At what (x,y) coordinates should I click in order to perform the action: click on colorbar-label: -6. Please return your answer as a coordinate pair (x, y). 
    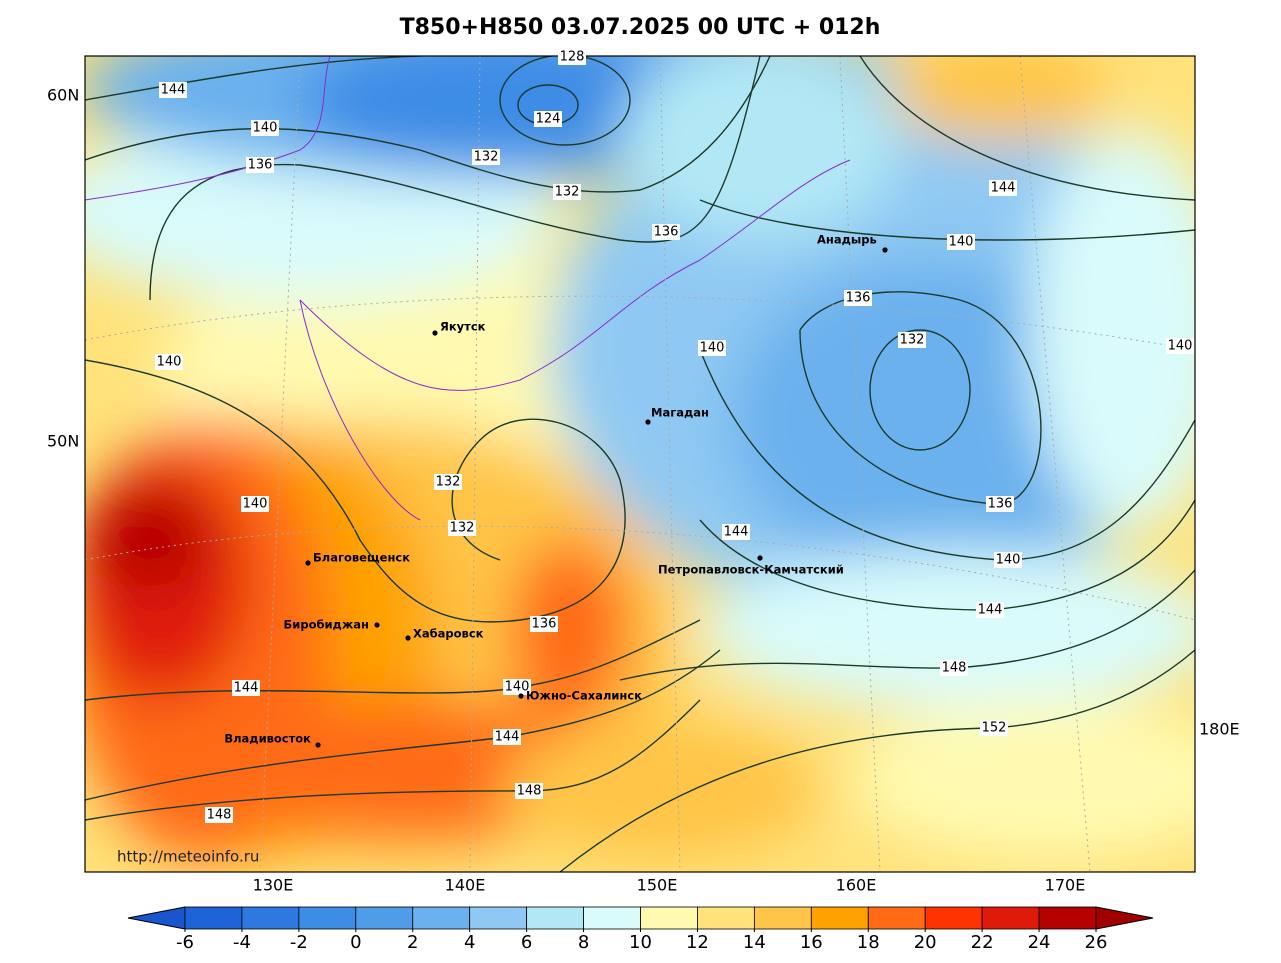
    Looking at the image, I should click on (185, 942).